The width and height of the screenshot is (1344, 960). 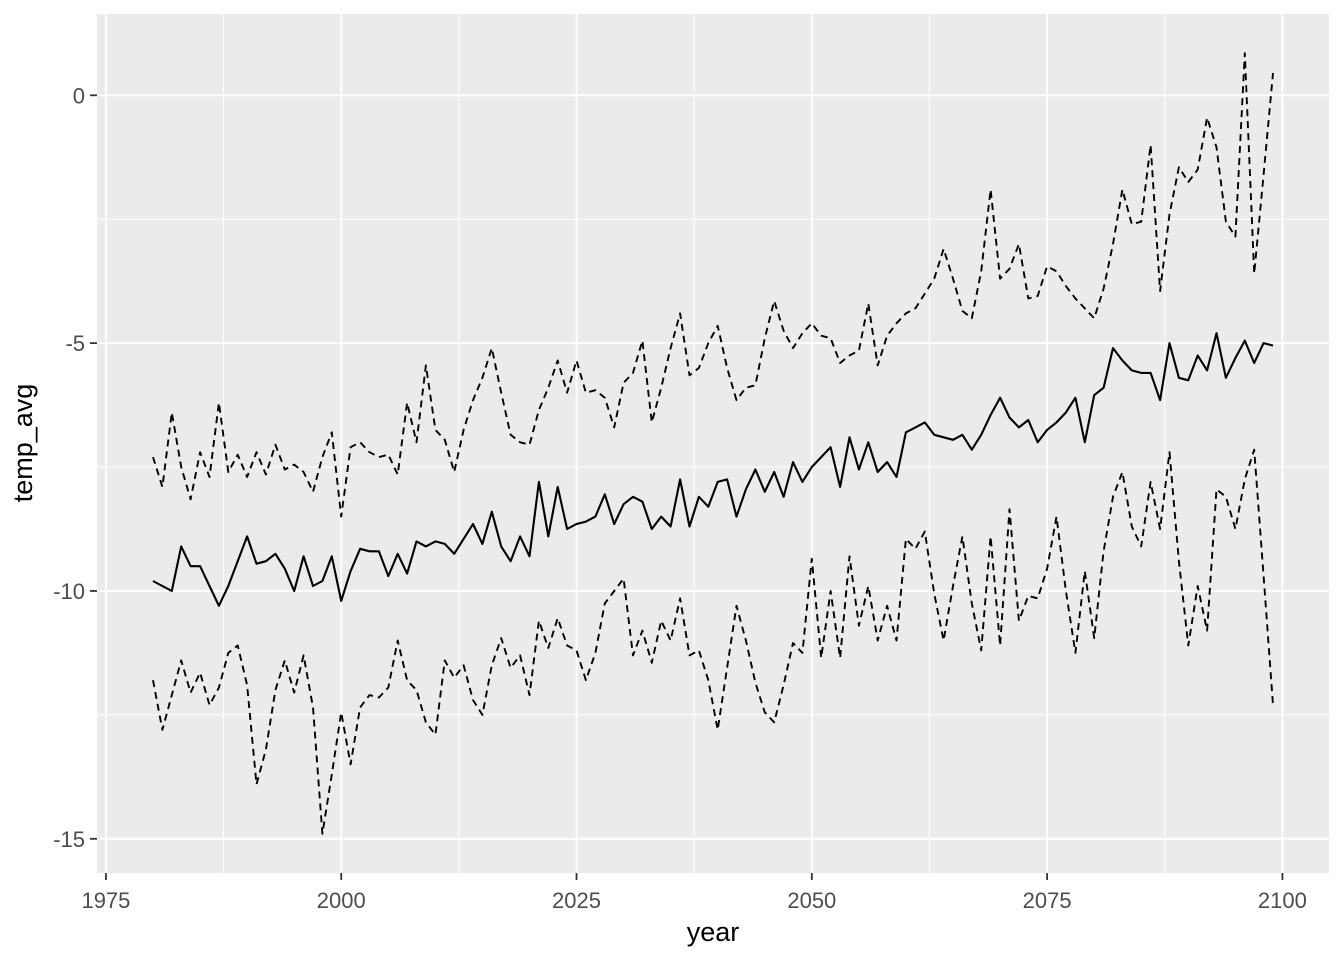 I want to click on x-axis-tick-labels: 1975 2000 2025 2050 2075 2100, so click(x=693, y=900).